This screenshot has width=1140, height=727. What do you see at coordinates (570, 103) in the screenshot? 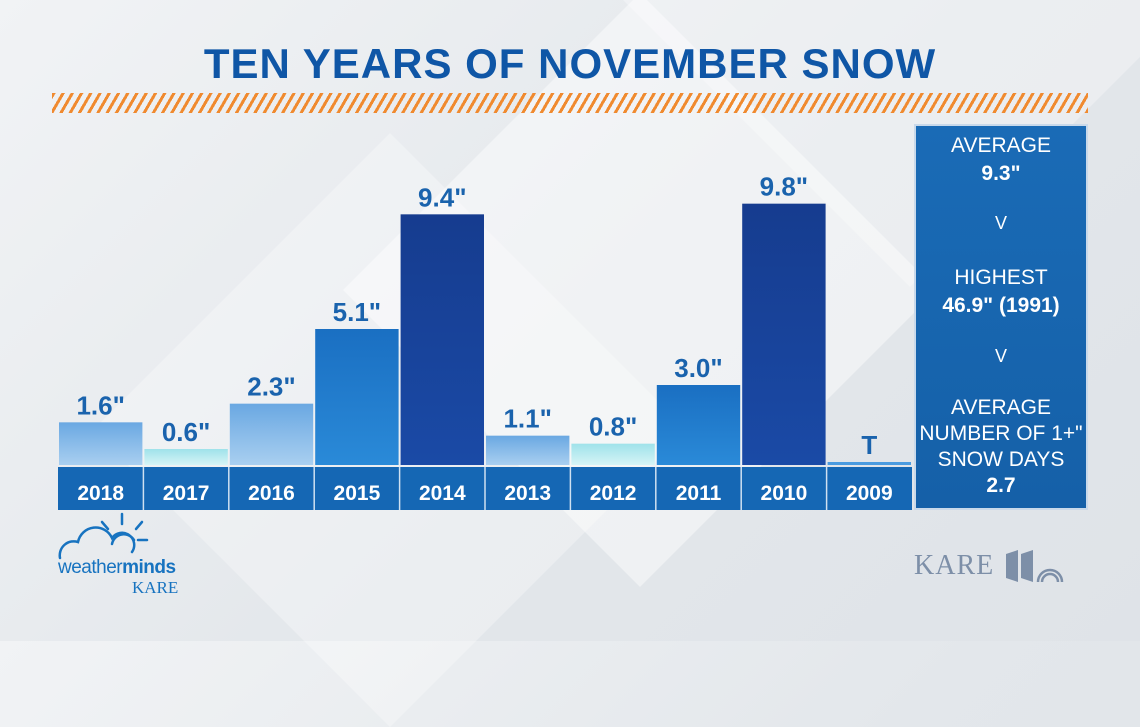
I see `accent-stripe` at bounding box center [570, 103].